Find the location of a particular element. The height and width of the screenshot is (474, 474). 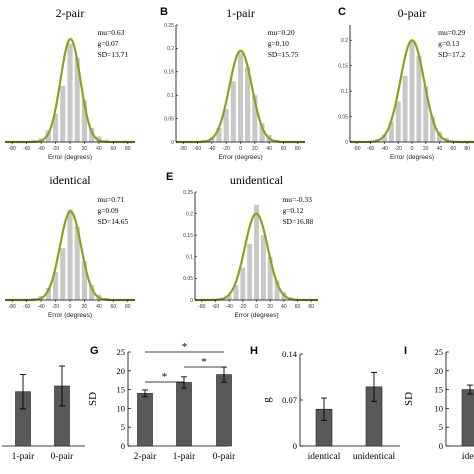

y-tick-label: 15 is located at coordinates (121, 390).